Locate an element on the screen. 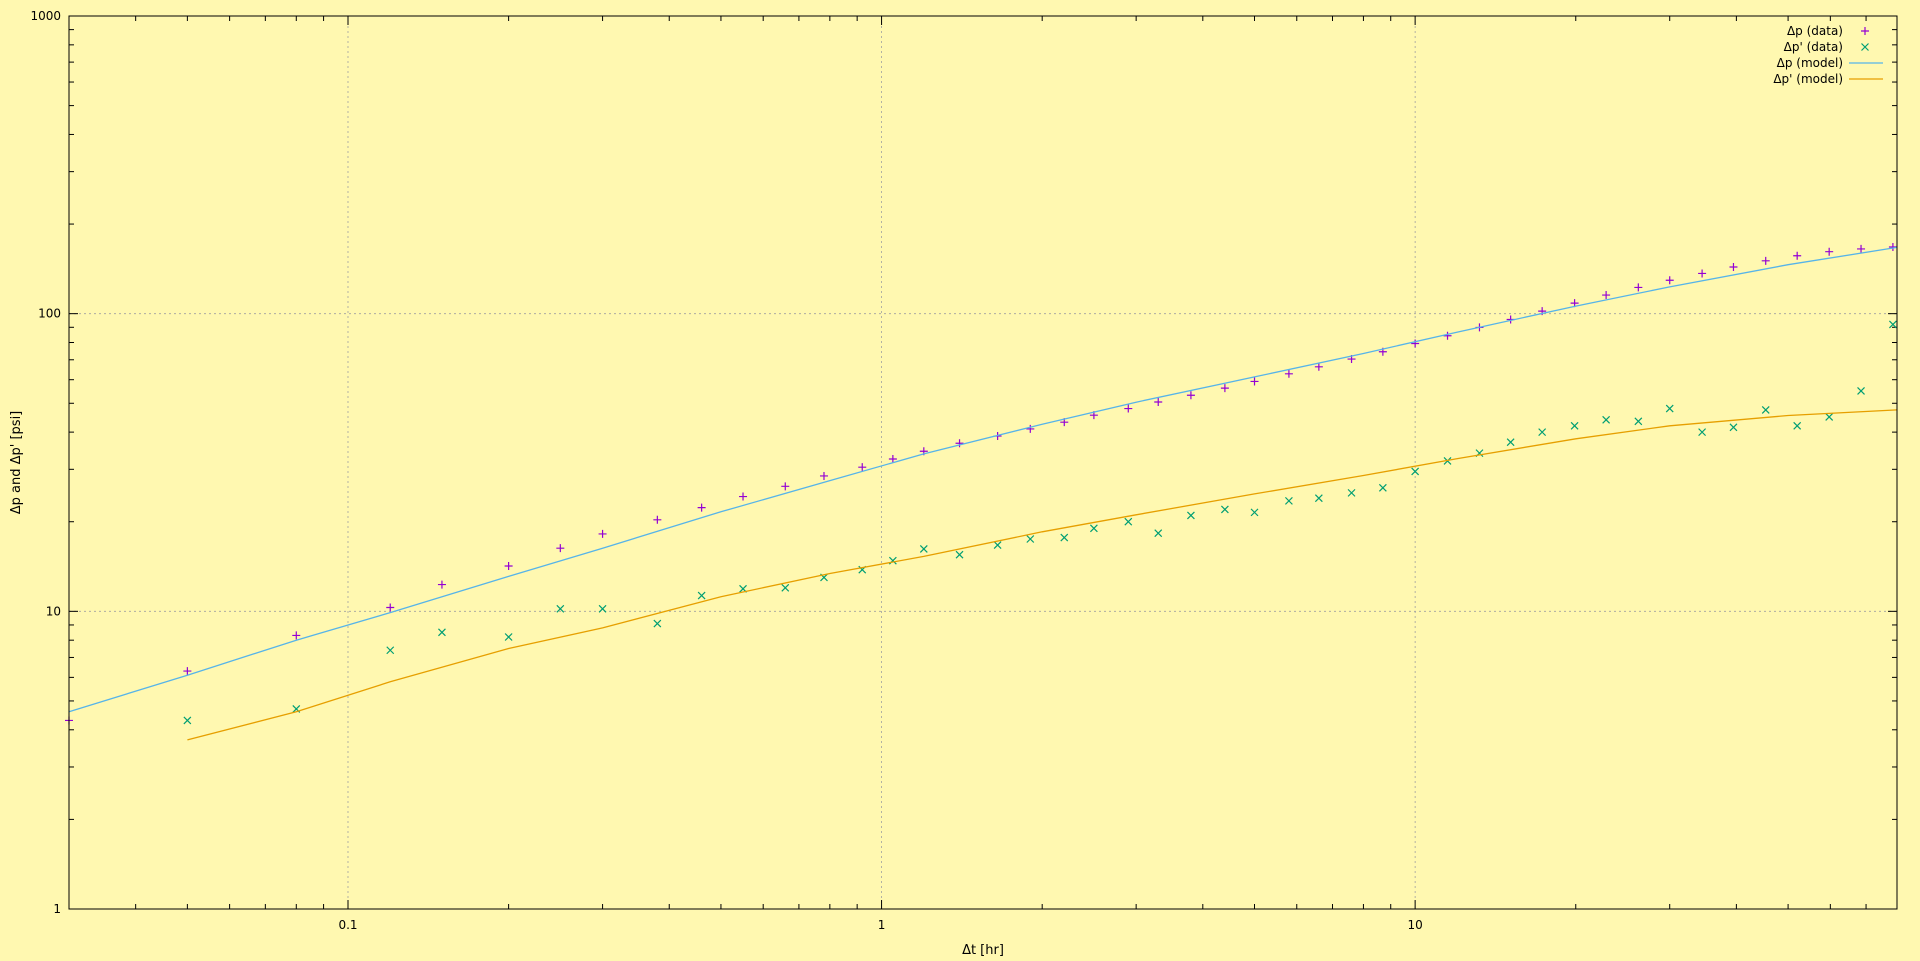 The width and height of the screenshot is (1920, 961). x-tick-label: 1 is located at coordinates (882, 925).